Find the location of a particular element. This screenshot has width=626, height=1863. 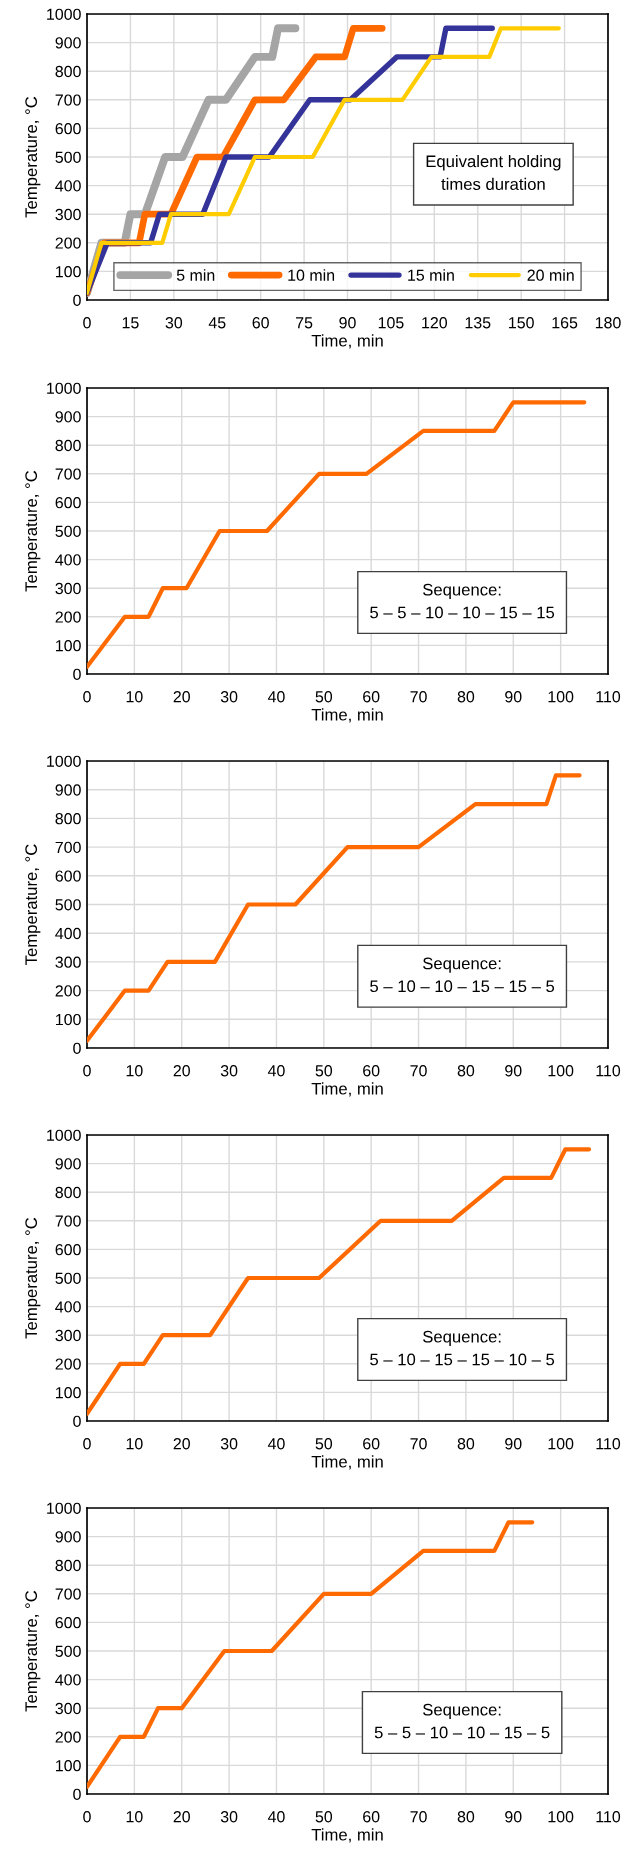

x-tick-label: 10 is located at coordinates (134, 1071).